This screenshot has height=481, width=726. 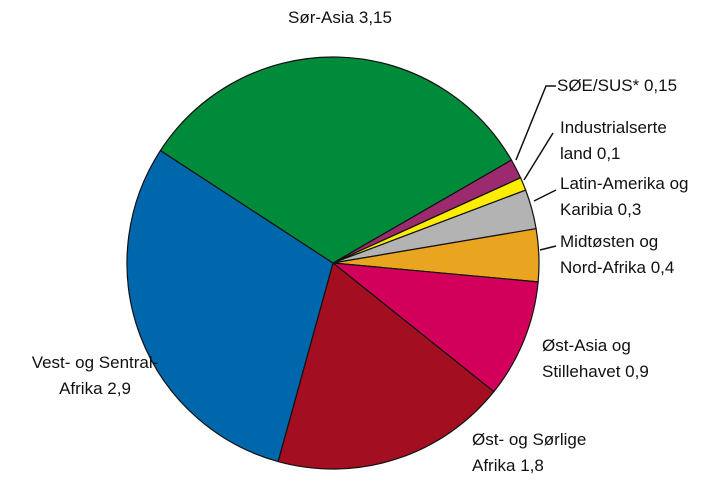 I want to click on category-label: SØE/SUS*, so click(x=598, y=85).